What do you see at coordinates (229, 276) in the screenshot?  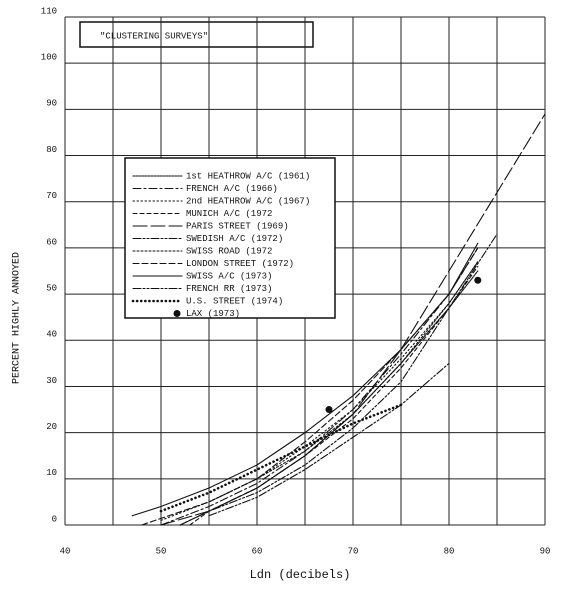 I see `legend-label: SWISS A/C (1973)` at bounding box center [229, 276].